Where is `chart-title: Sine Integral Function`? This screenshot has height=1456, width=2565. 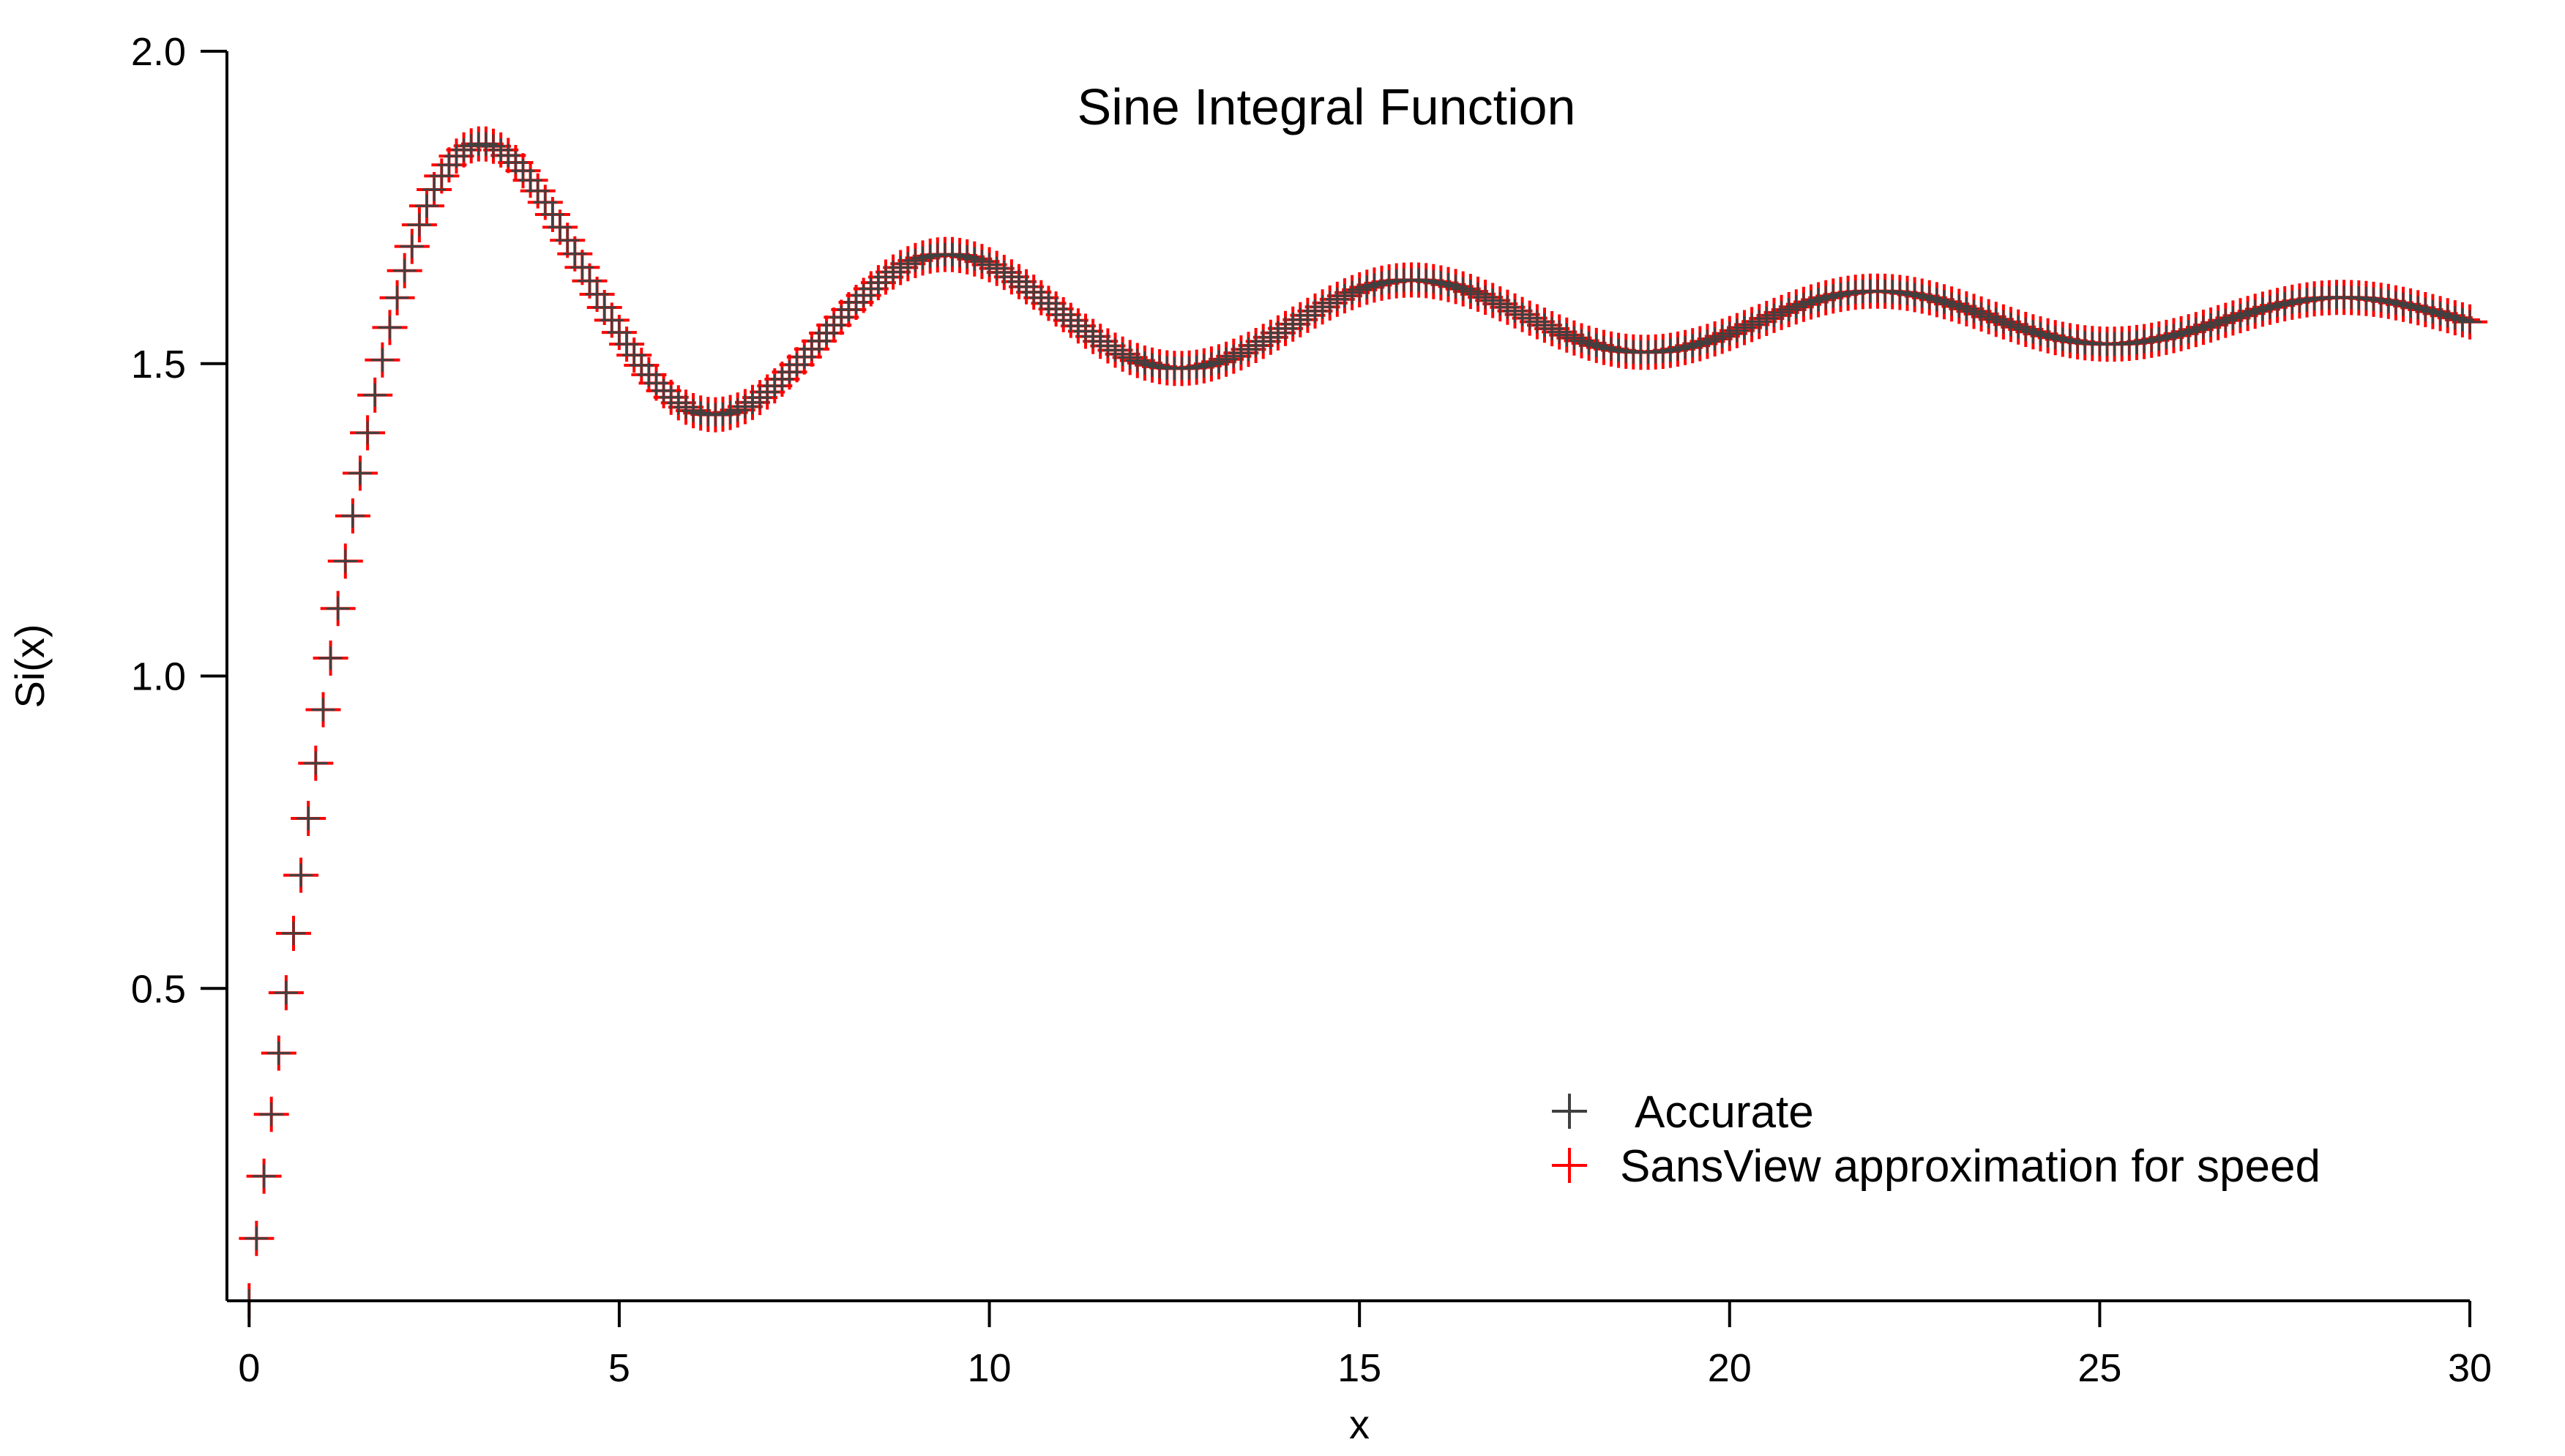
chart-title: Sine Integral Function is located at coordinates (1327, 106).